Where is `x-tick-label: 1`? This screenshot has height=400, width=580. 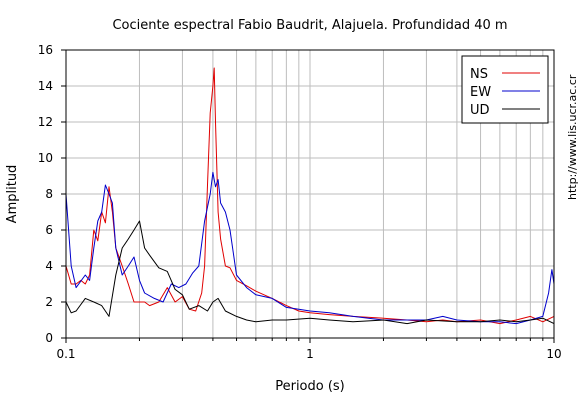 x-tick-label: 1 is located at coordinates (310, 354).